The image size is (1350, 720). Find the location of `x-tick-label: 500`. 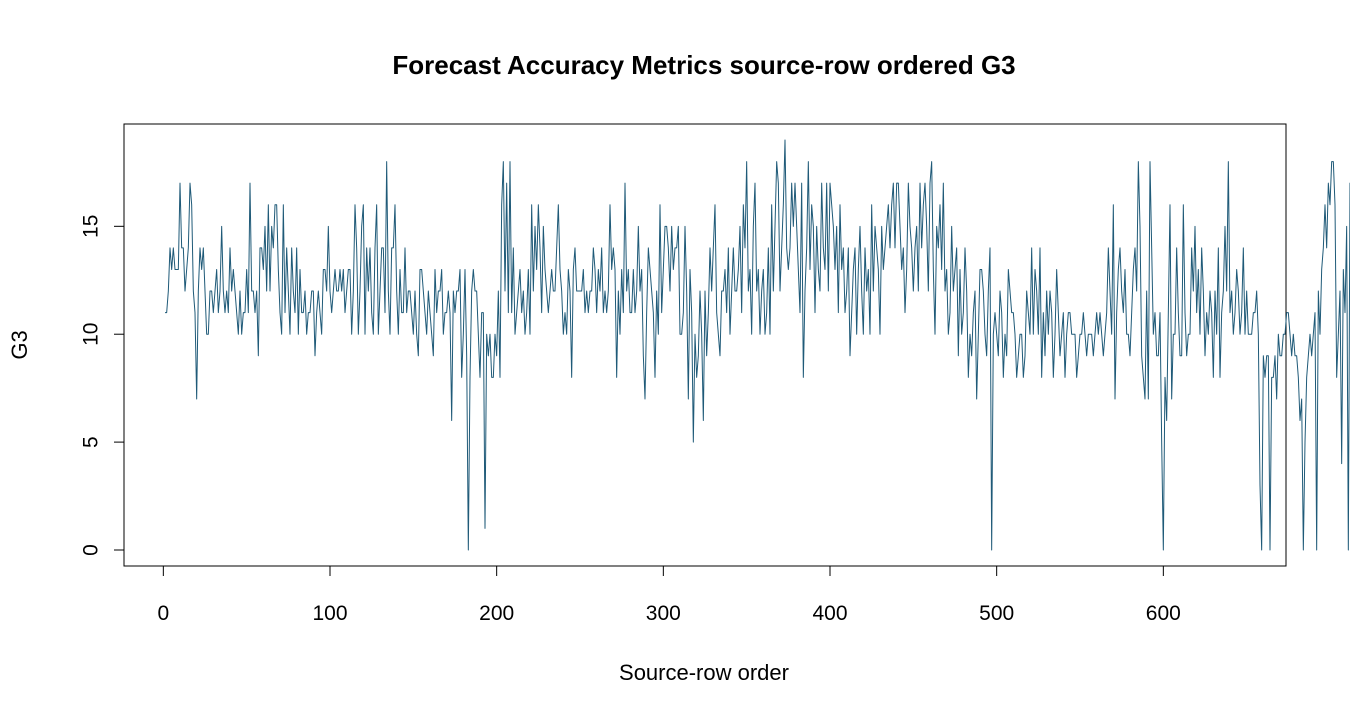

x-tick-label: 500 is located at coordinates (996, 613).